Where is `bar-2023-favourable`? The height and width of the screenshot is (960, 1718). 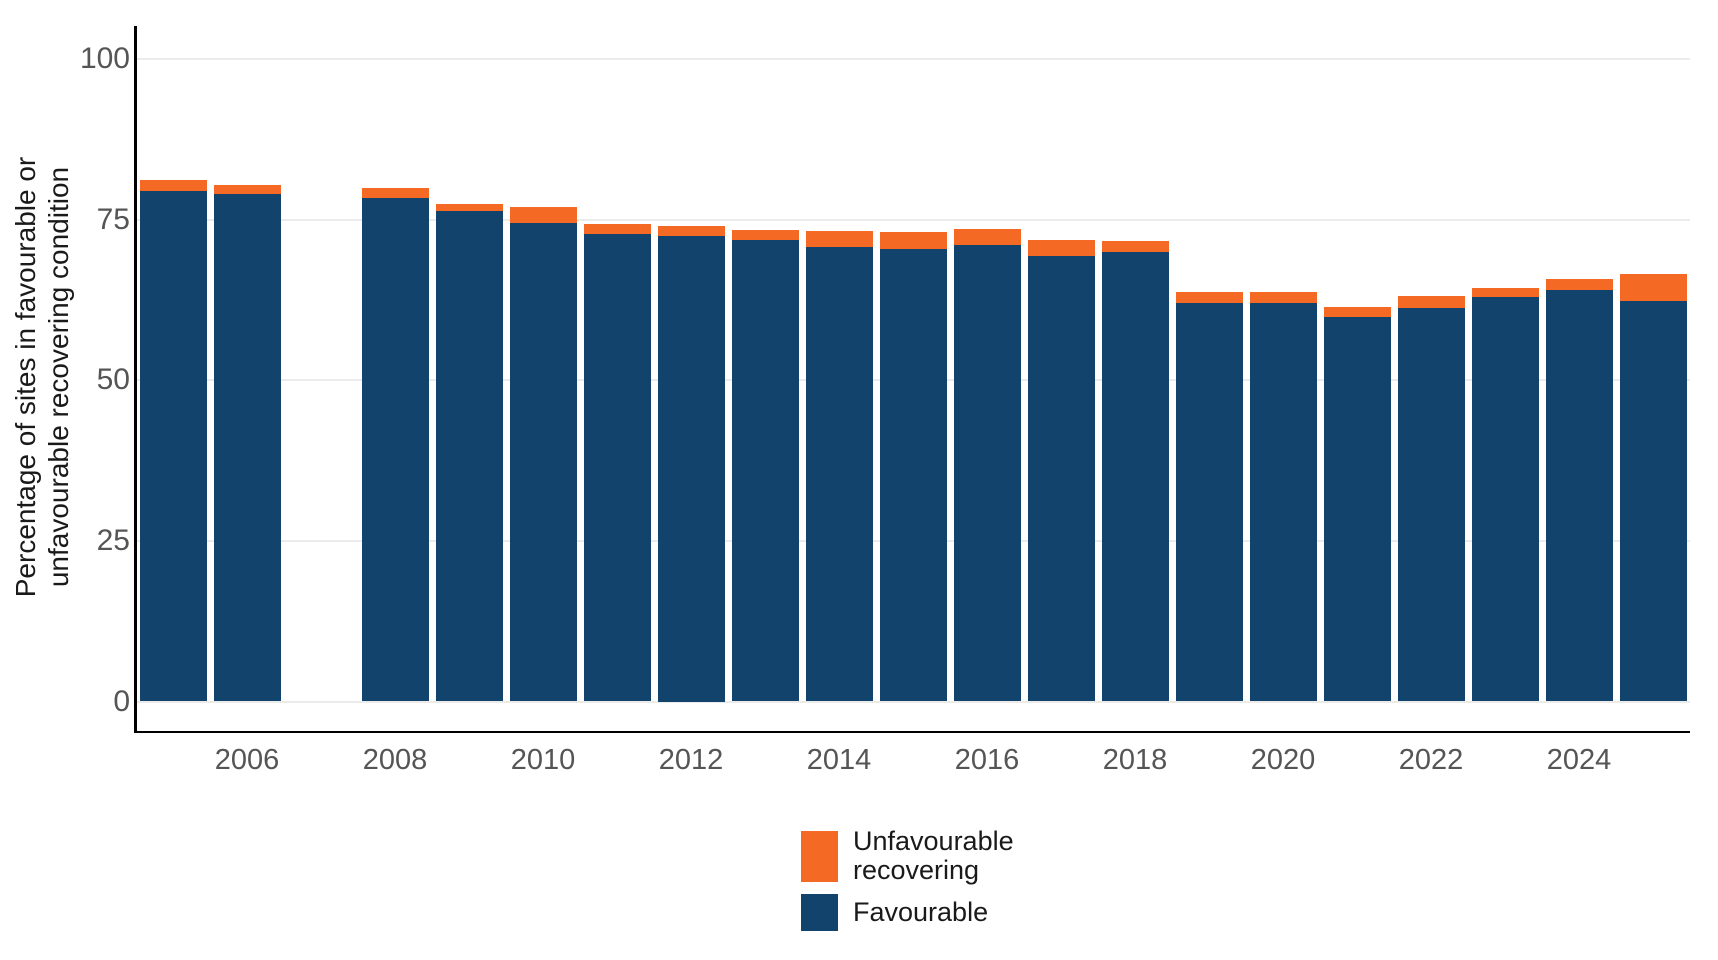
bar-2023-favourable is located at coordinates (1505, 499).